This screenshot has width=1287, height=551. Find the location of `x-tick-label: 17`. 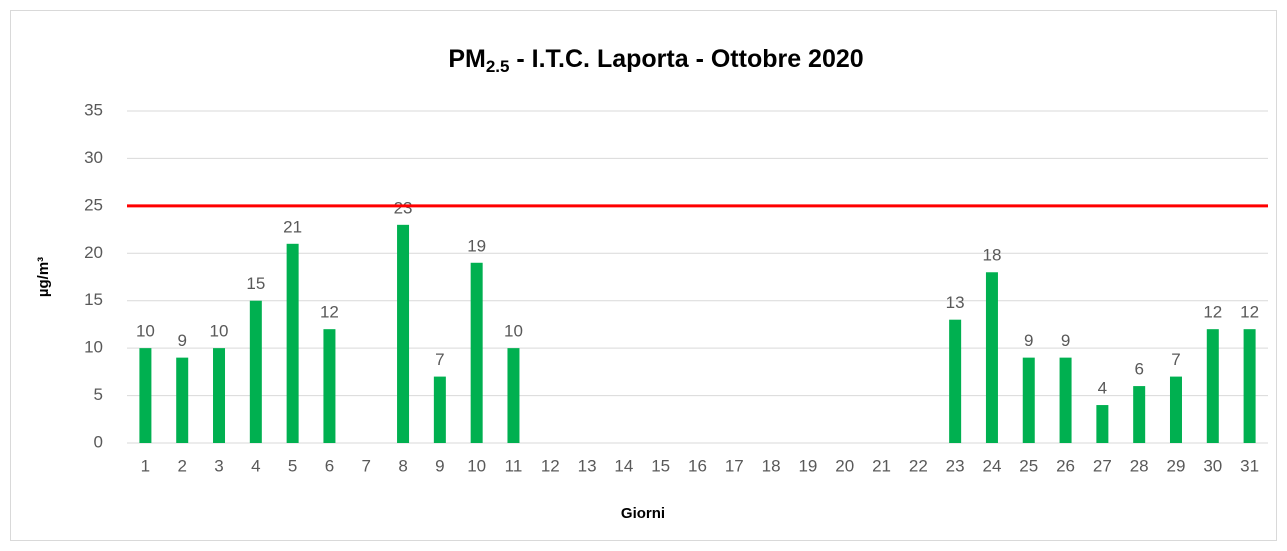

x-tick-label: 17 is located at coordinates (734, 465).